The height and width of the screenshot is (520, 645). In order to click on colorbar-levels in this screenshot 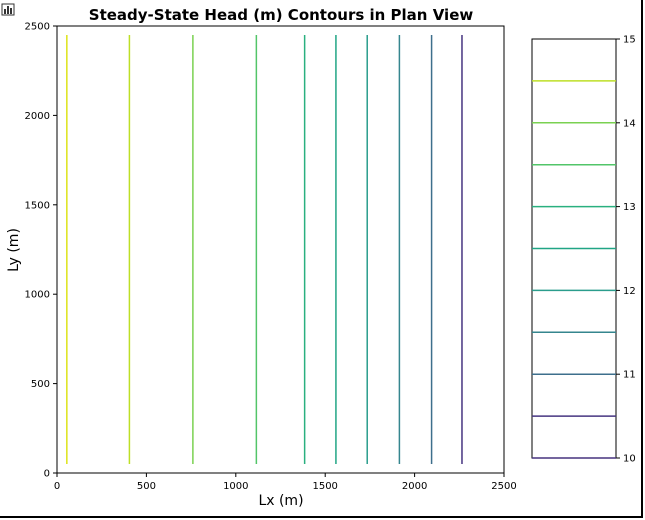, I will do `click(574, 269)`.